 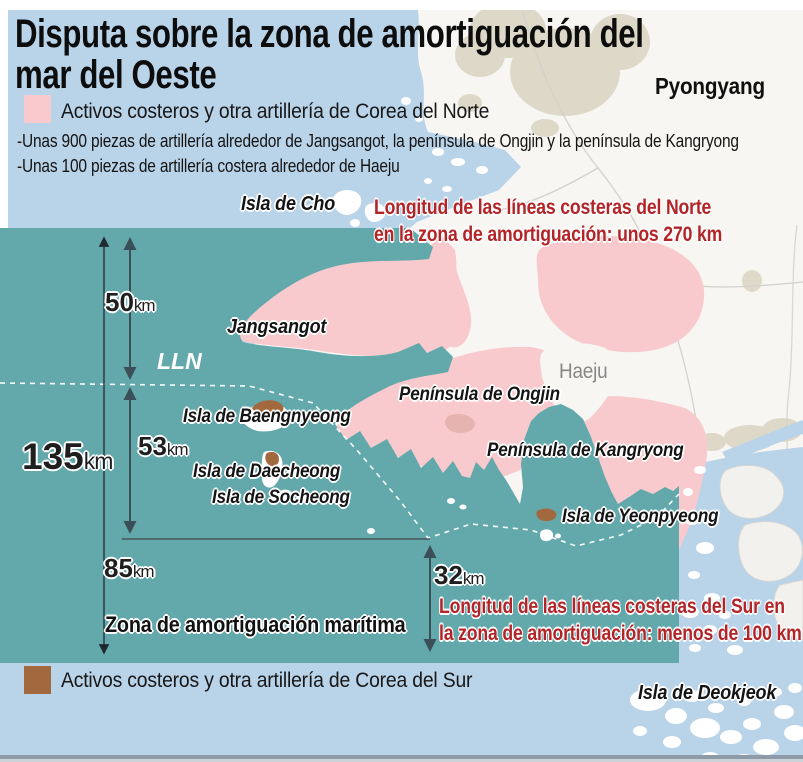 What do you see at coordinates (459, 575) in the screenshot?
I see `measurement-32km: 32km` at bounding box center [459, 575].